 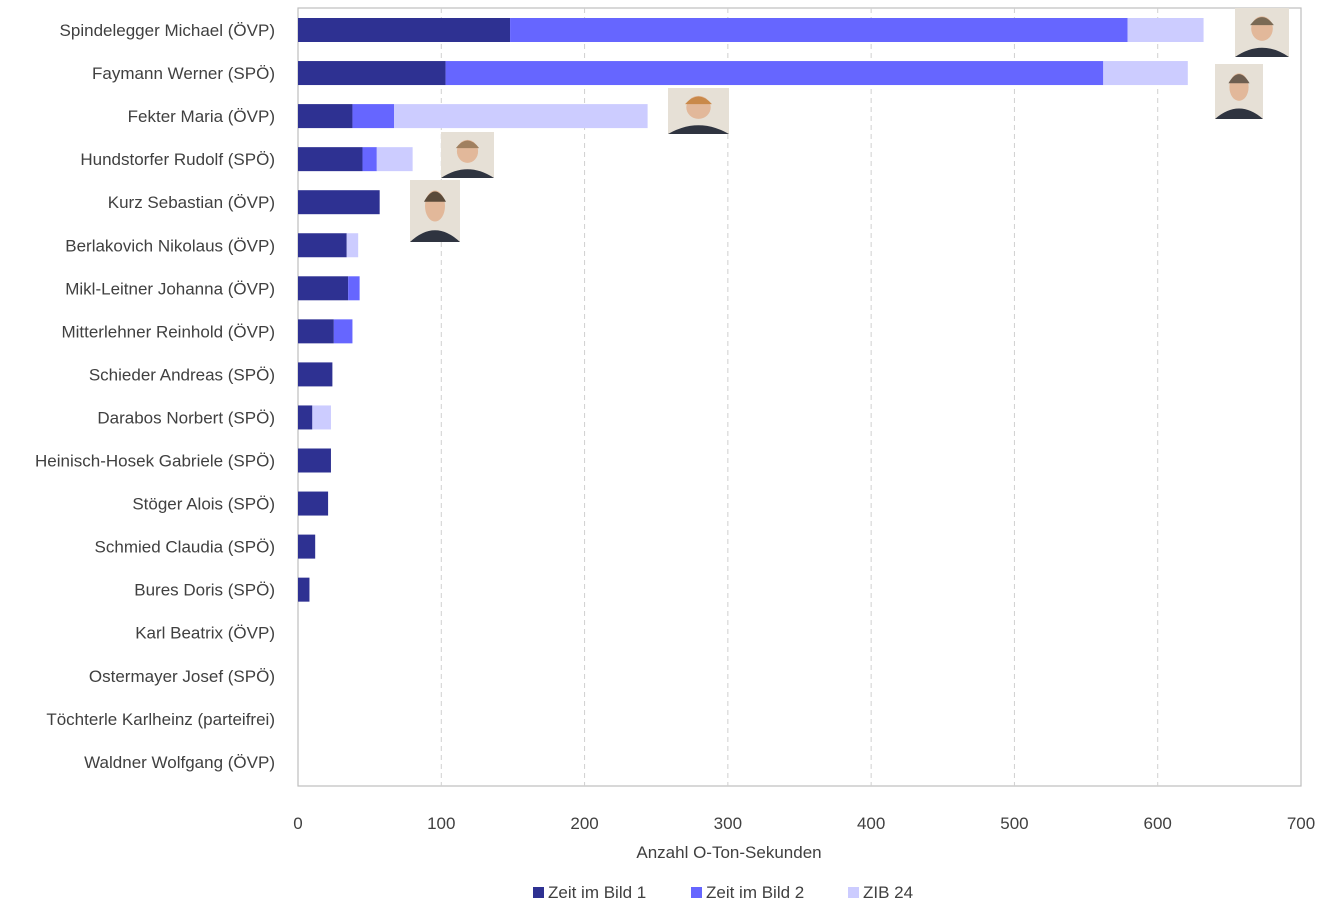 I want to click on x-tick-label: 200, so click(x=584, y=823).